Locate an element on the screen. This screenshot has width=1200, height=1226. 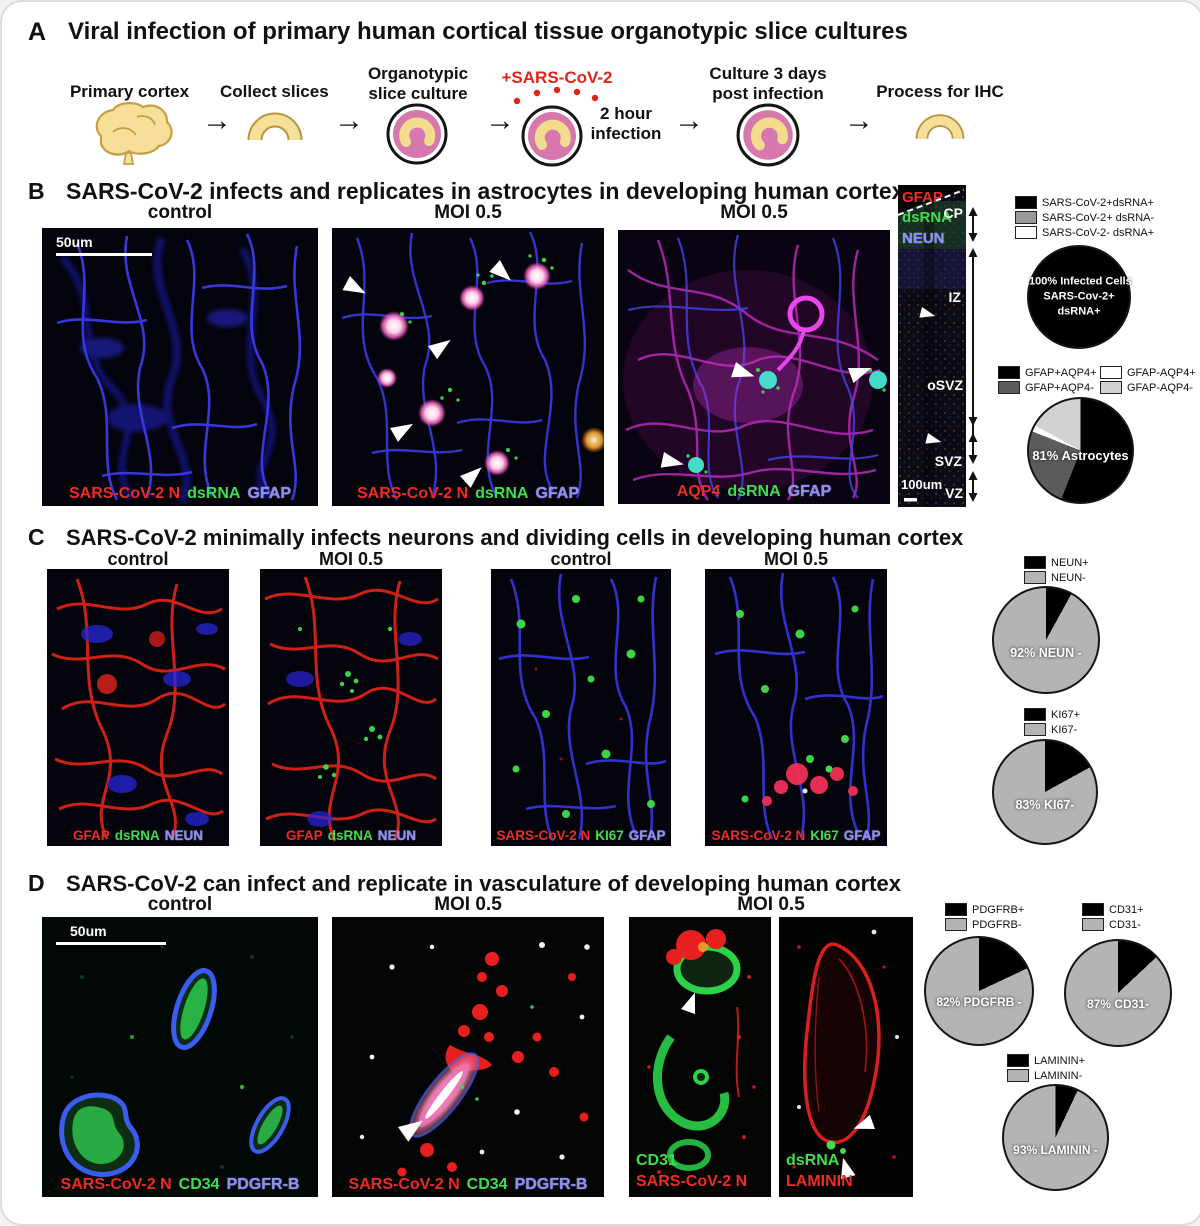
legend-item: KI67+ is located at coordinates (1052, 714).